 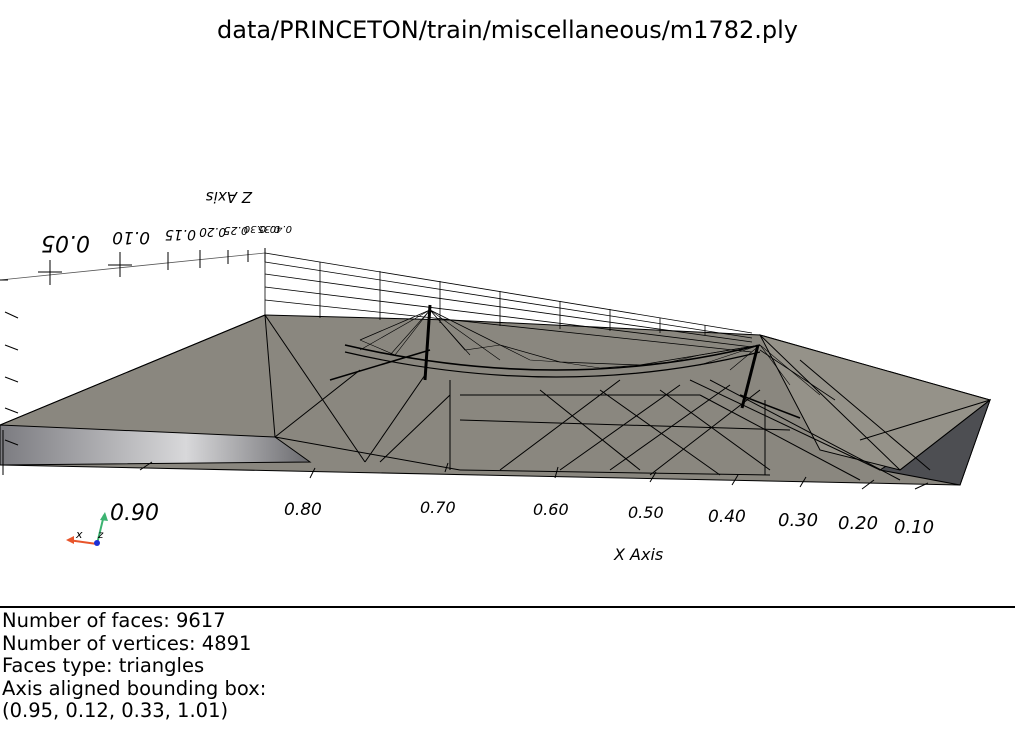 What do you see at coordinates (582, 361) in the screenshot?
I see `bridge-structure` at bounding box center [582, 361].